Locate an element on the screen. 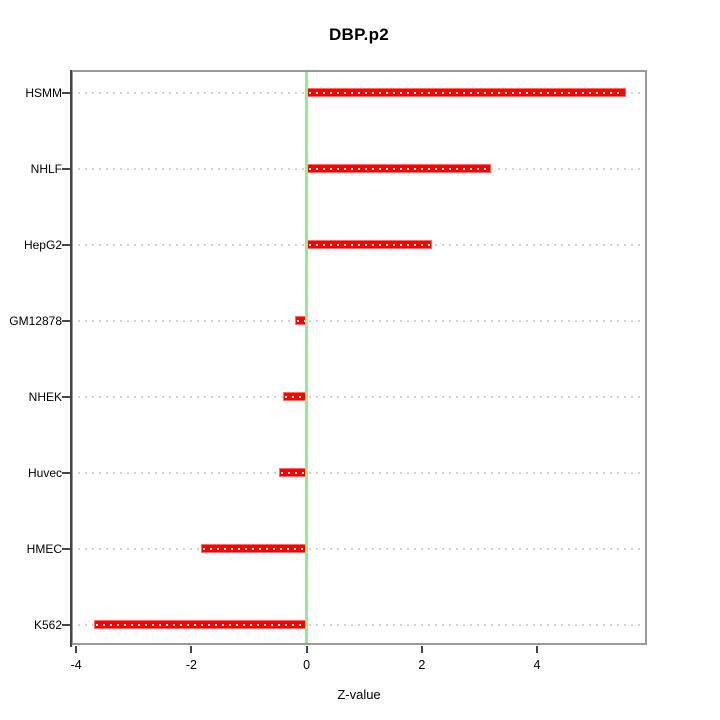 This screenshot has width=720, height=720. y-tick-label-hsmm: HSMM is located at coordinates (43, 93).